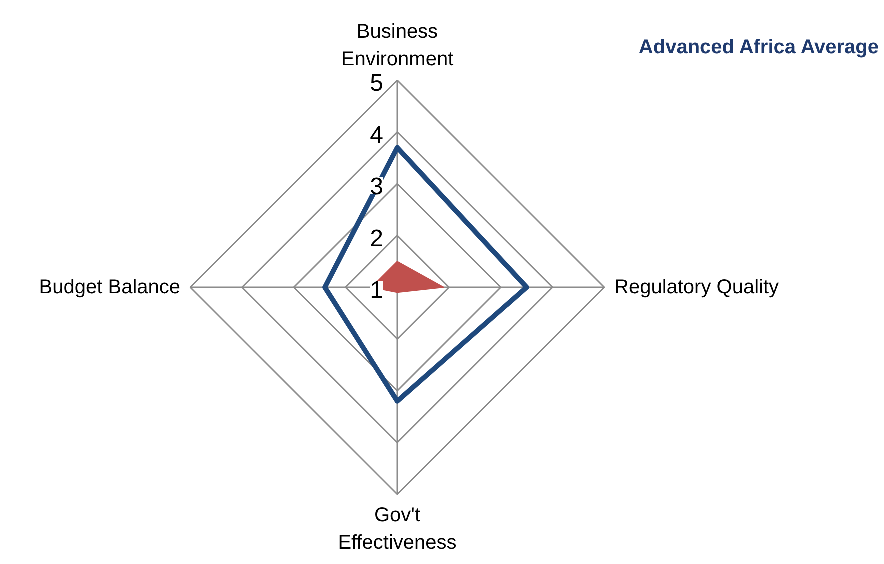 This screenshot has width=884, height=564. I want to click on y-tick-label: 2, so click(377, 238).